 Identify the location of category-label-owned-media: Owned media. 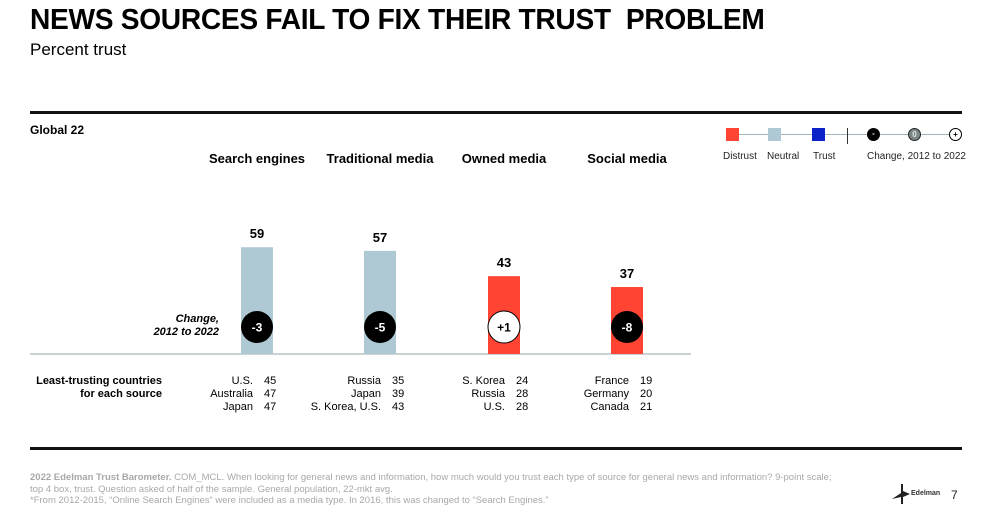
(504, 158).